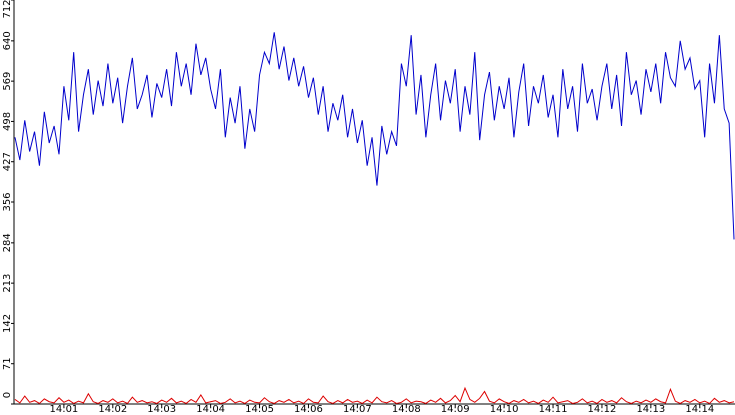 The image size is (735, 415). I want to click on x-tick-label: 14:12, so click(602, 409).